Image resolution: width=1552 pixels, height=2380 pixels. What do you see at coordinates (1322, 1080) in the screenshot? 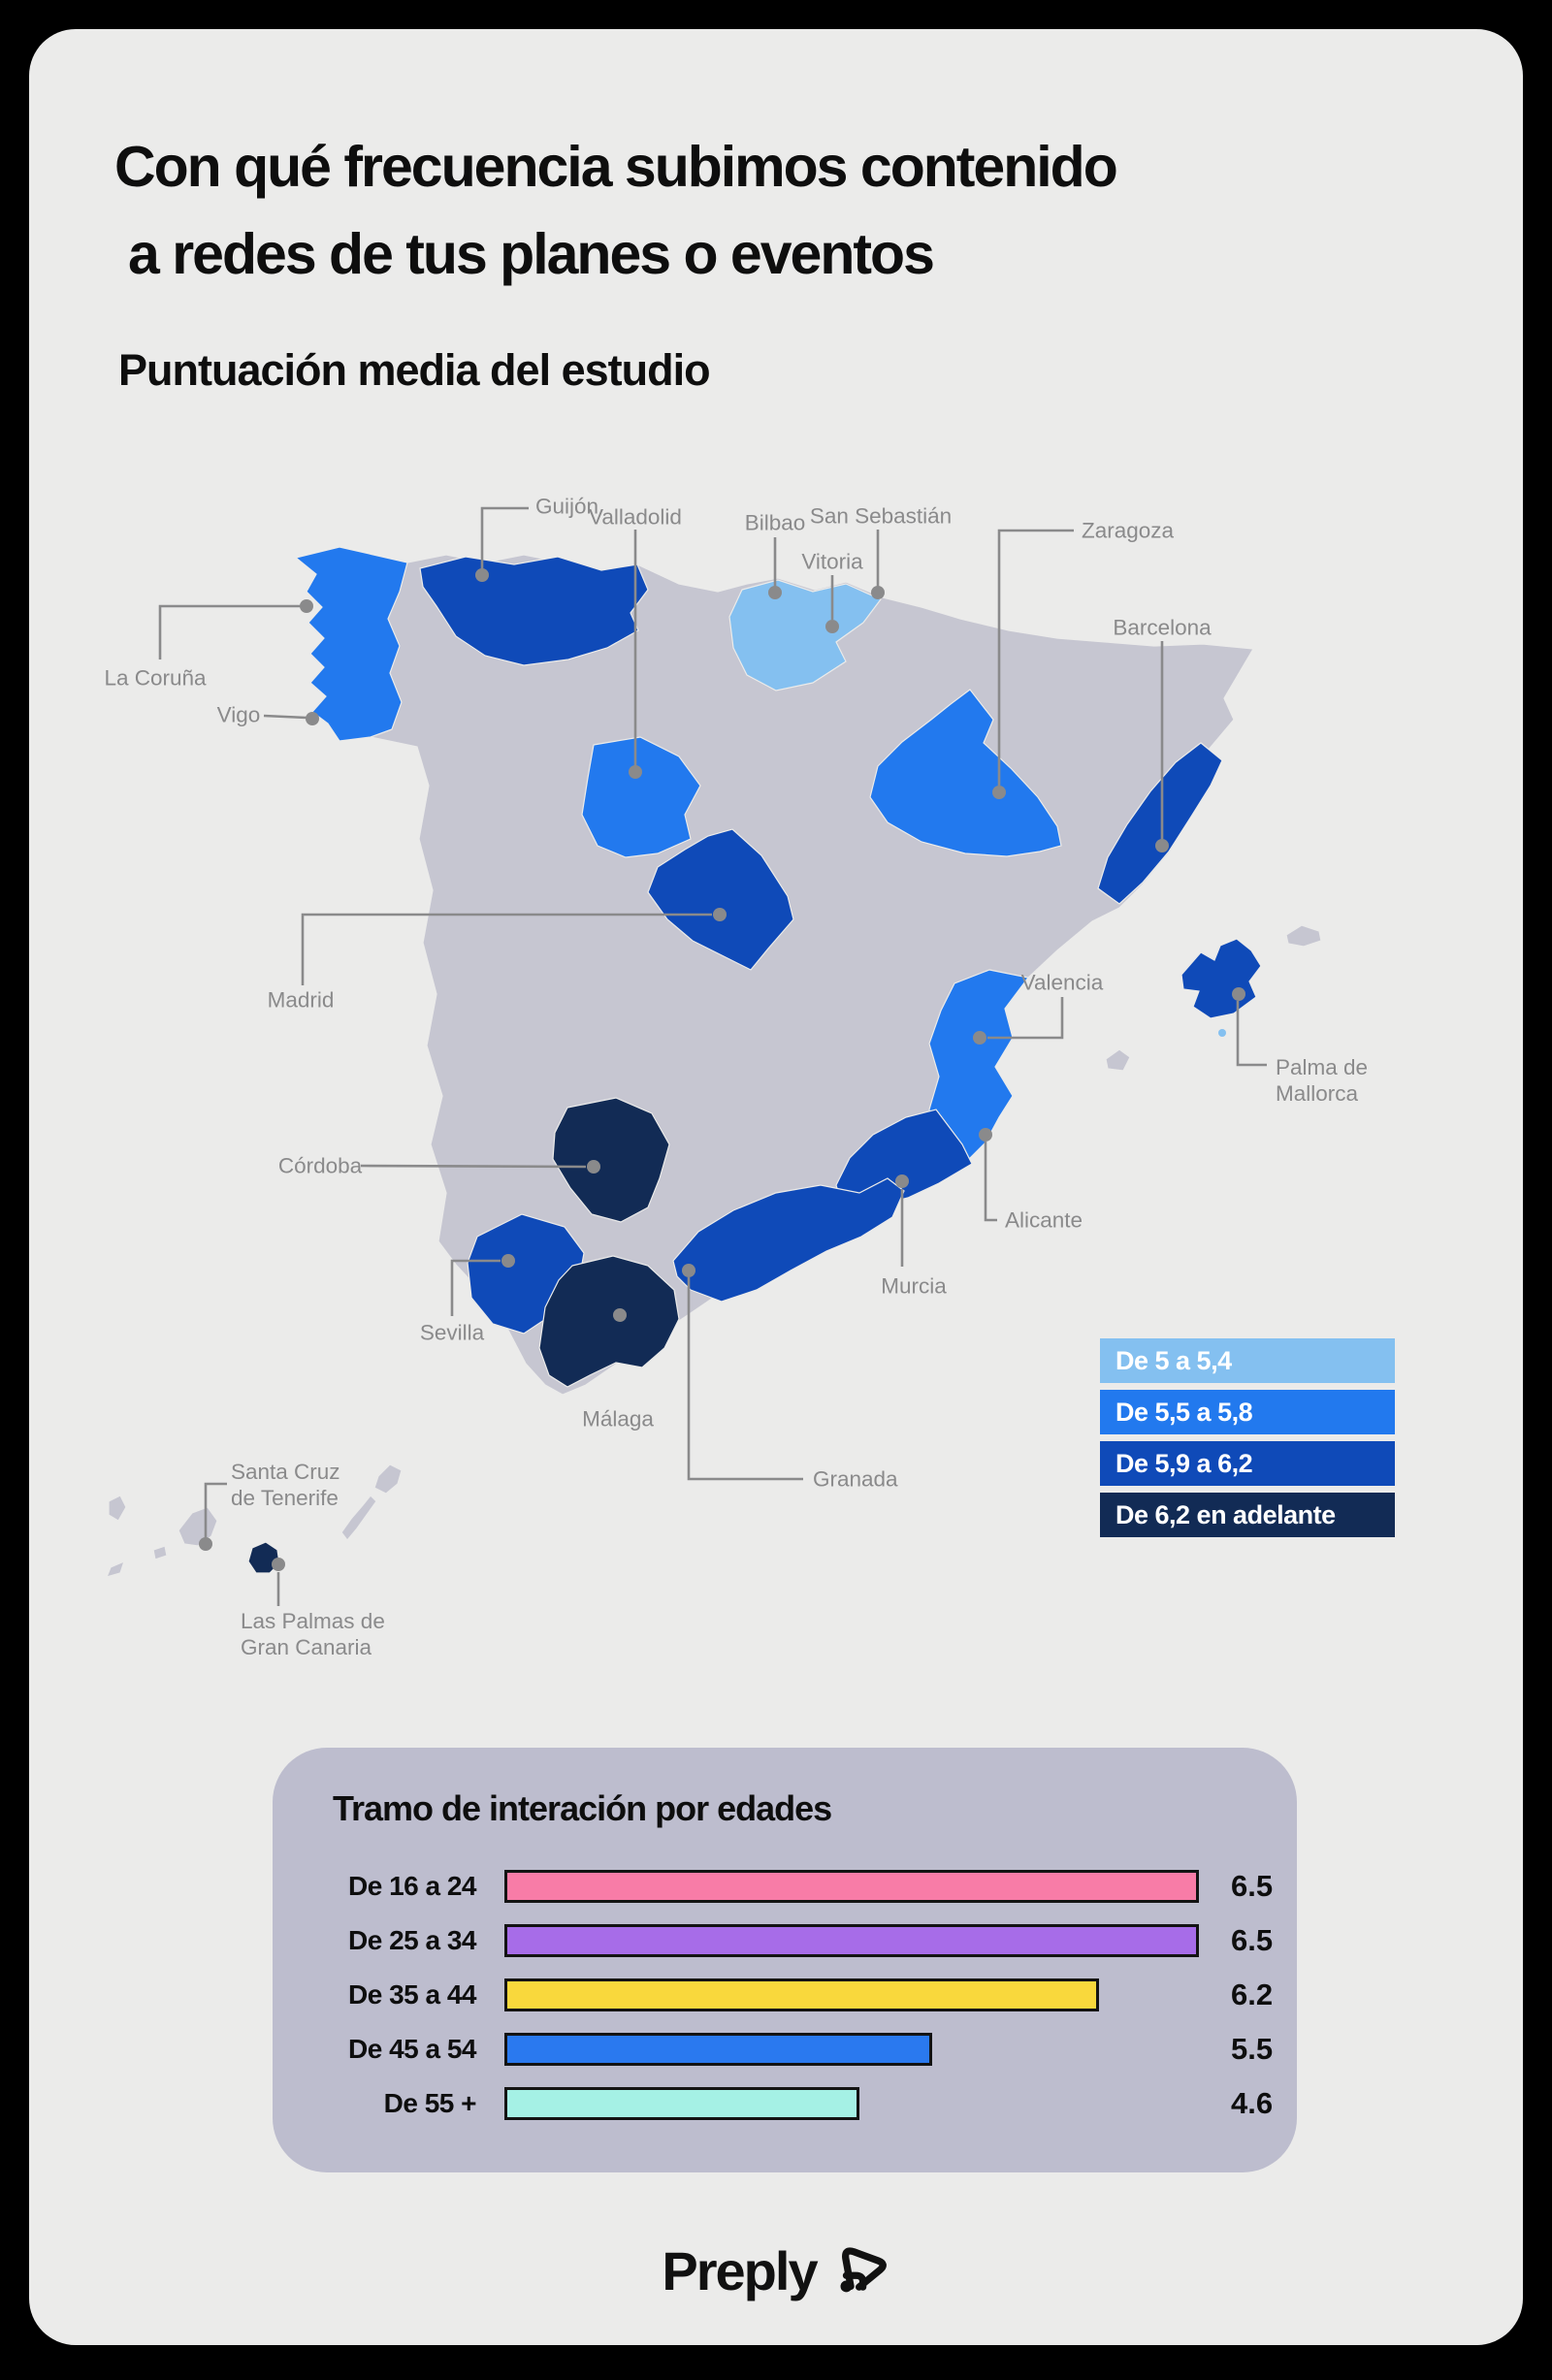
I see `city-label-palma-de-mallorca: Palma de Mallorca` at bounding box center [1322, 1080].